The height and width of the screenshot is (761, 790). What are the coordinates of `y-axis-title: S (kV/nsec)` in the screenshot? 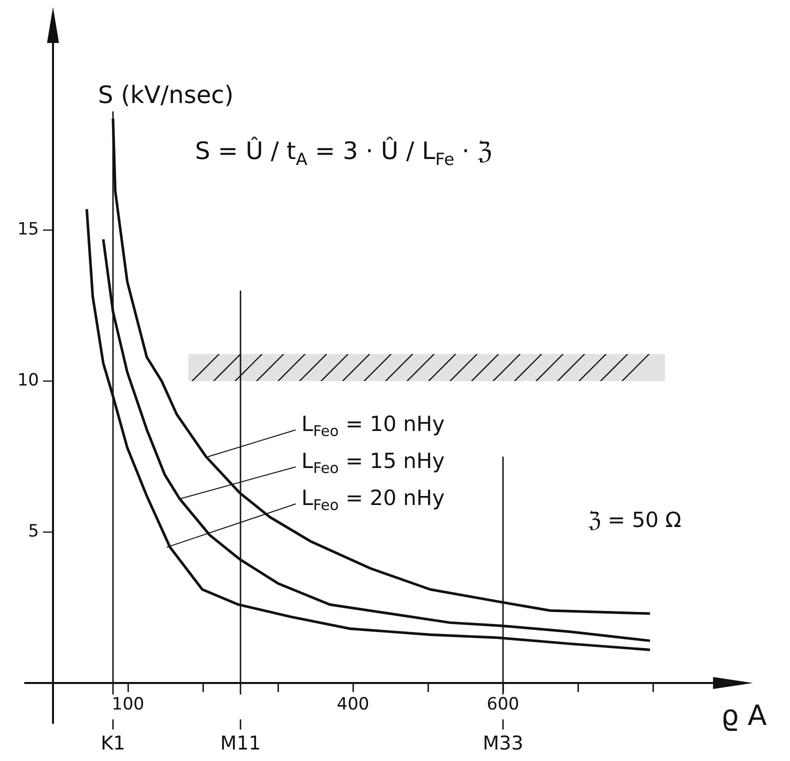 It's located at (166, 95).